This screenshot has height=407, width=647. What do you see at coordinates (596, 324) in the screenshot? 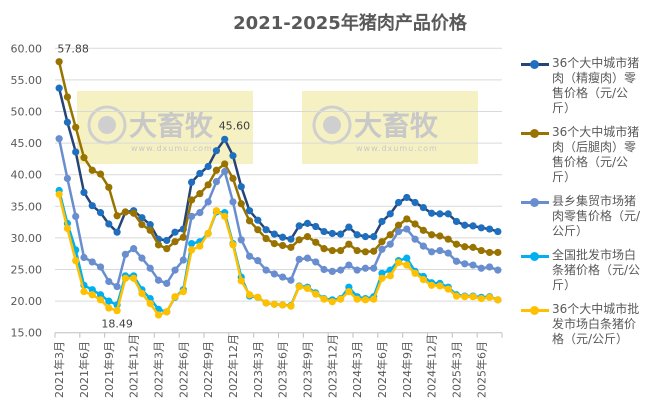
I see `legend-label: 36个大中城市批发市场白条猪价格（元/公斤）` at bounding box center [596, 324].